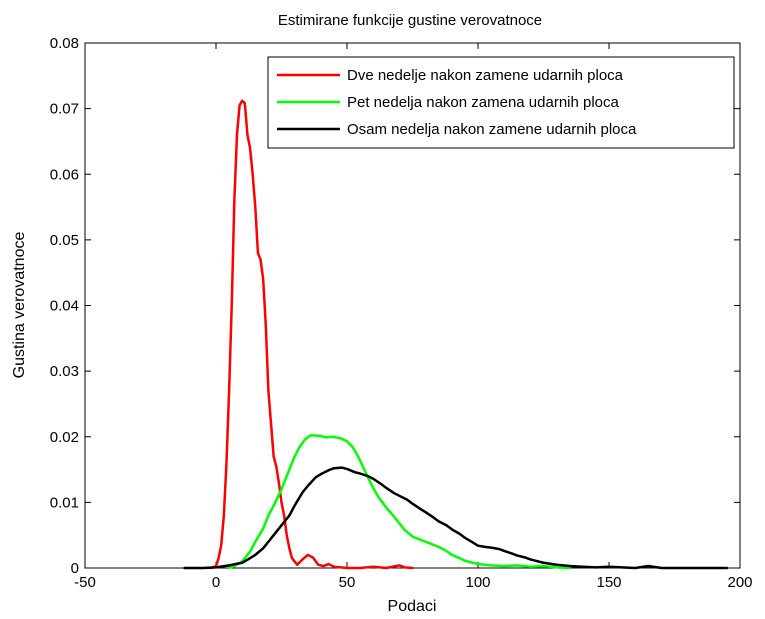  What do you see at coordinates (608, 582) in the screenshot?
I see `x-tick-label: 150` at bounding box center [608, 582].